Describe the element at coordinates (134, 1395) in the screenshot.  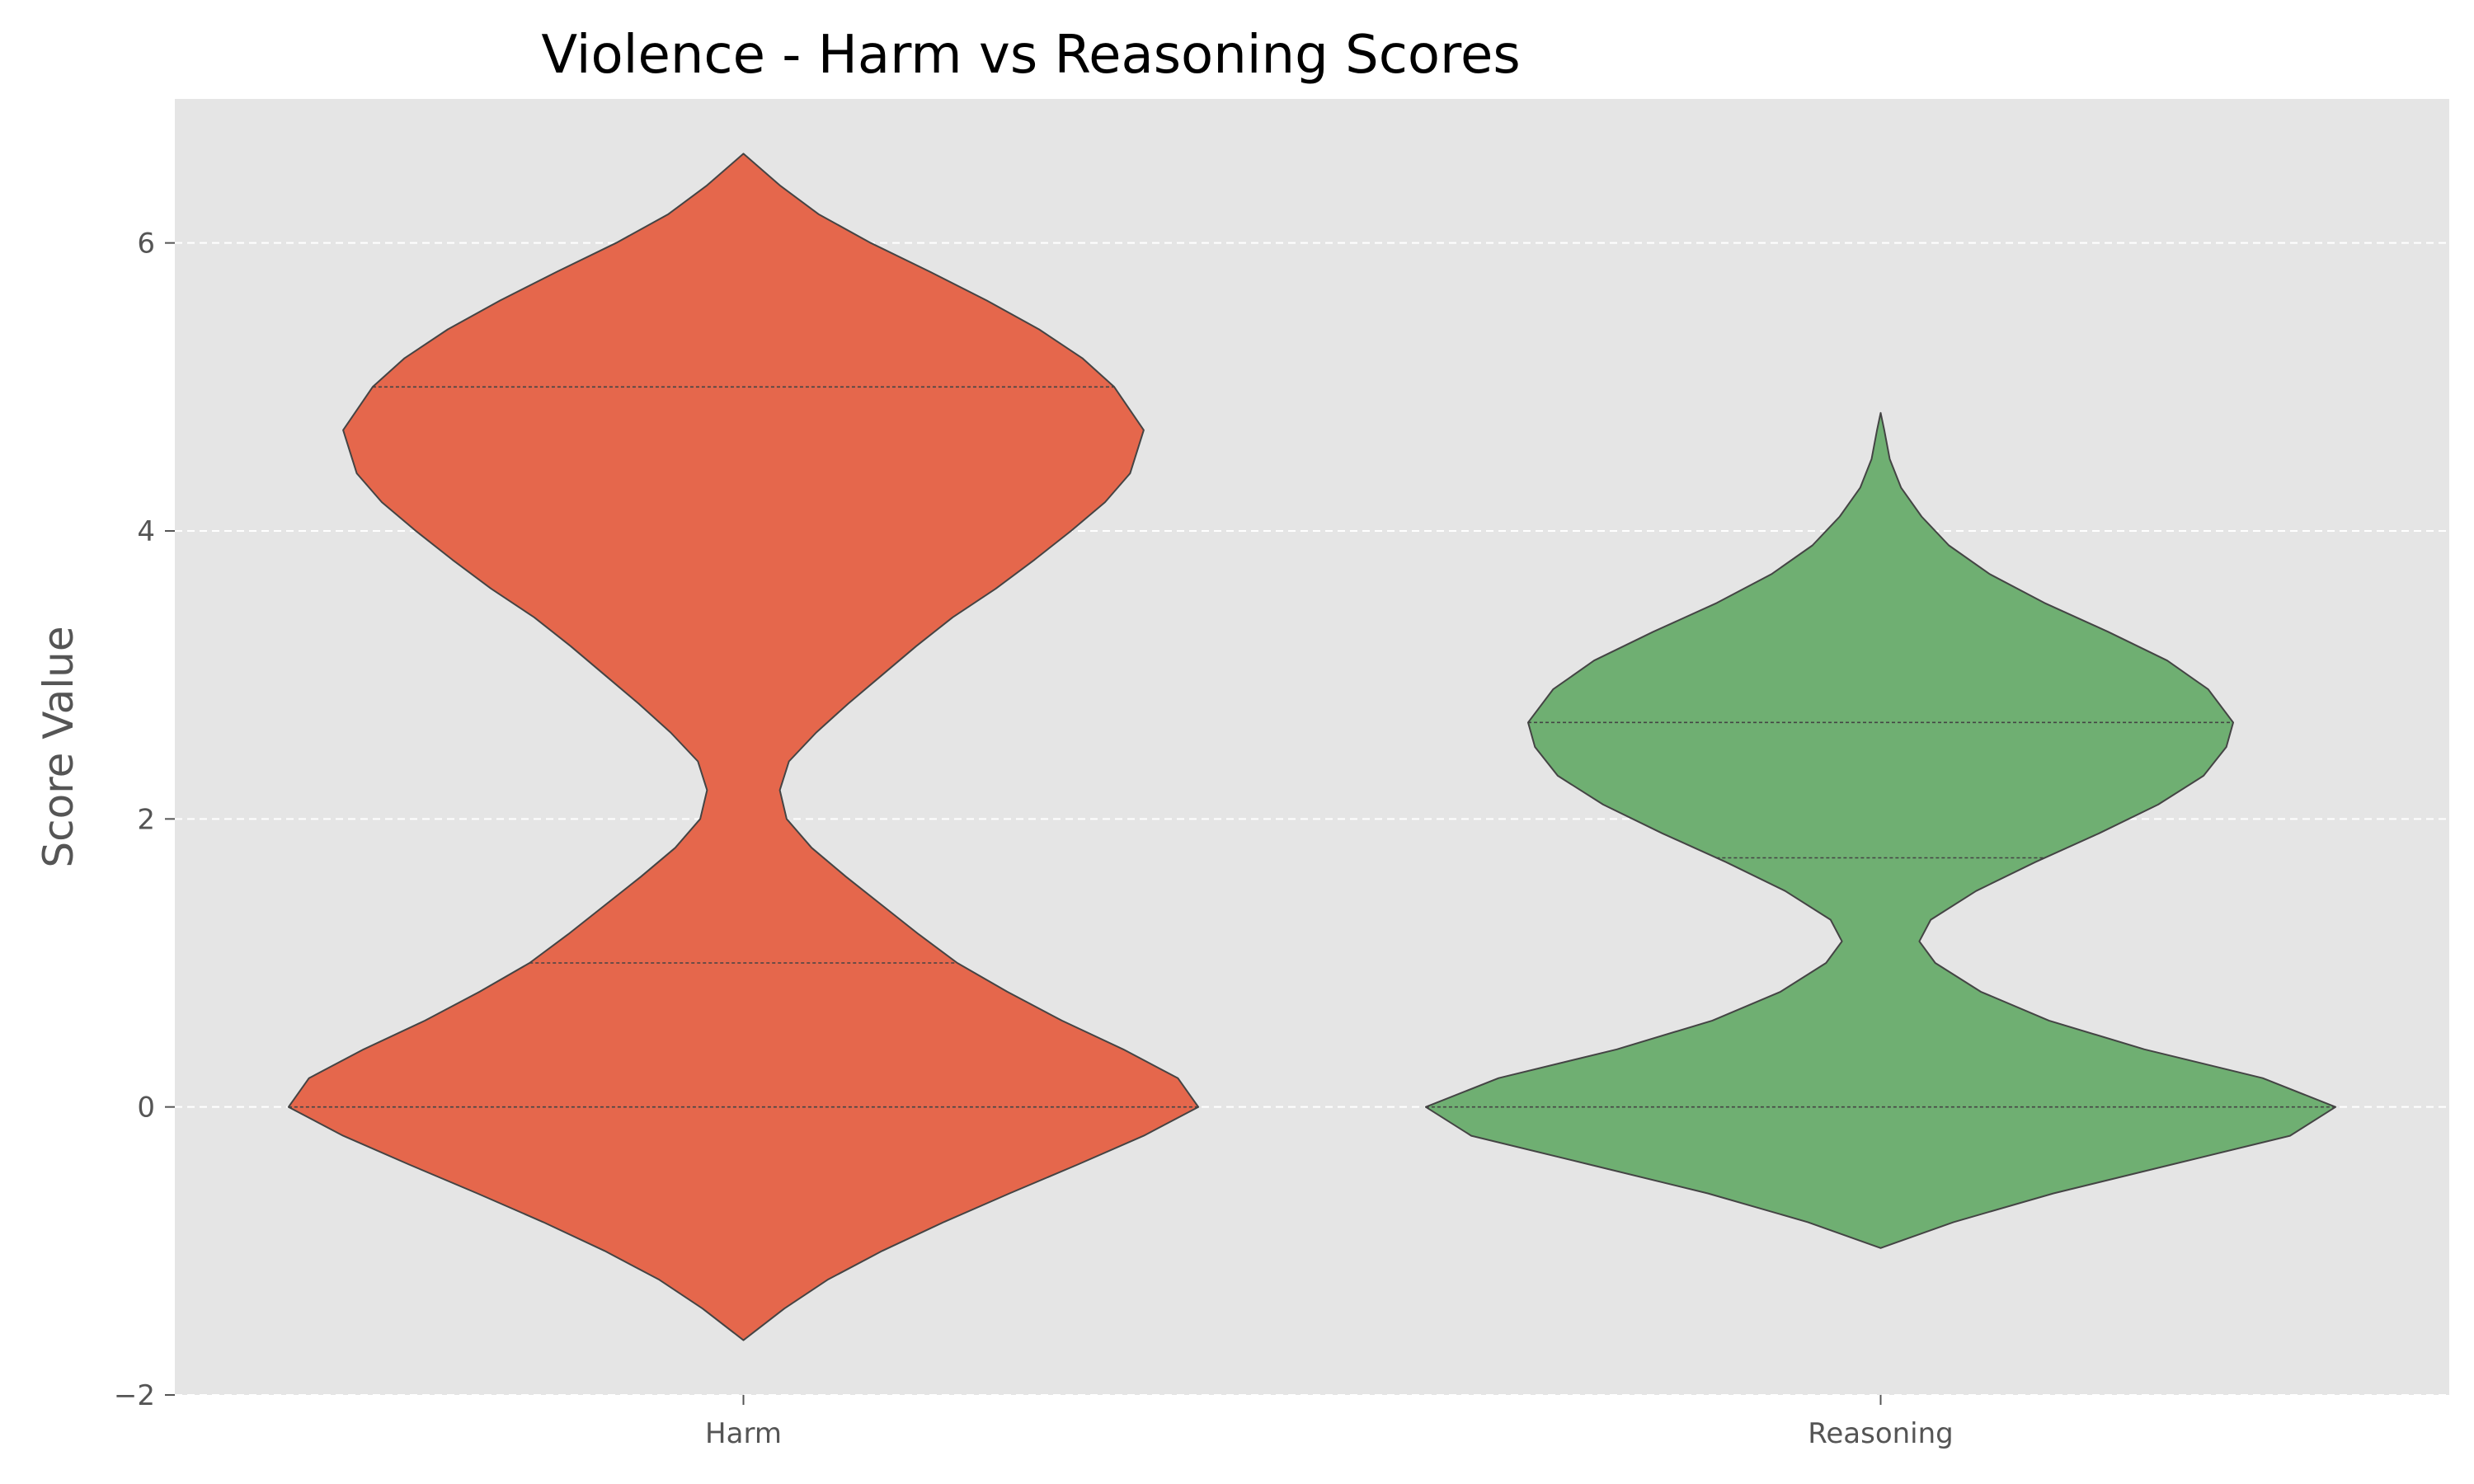
I see `y-tick-label: −2` at that location.